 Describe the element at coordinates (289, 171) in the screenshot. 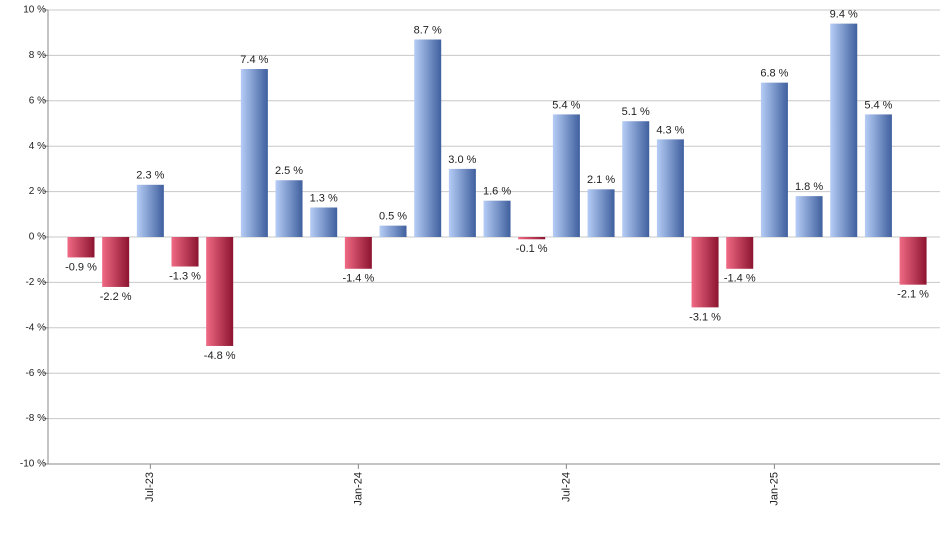

I see `value-label: 2.5 %` at that location.